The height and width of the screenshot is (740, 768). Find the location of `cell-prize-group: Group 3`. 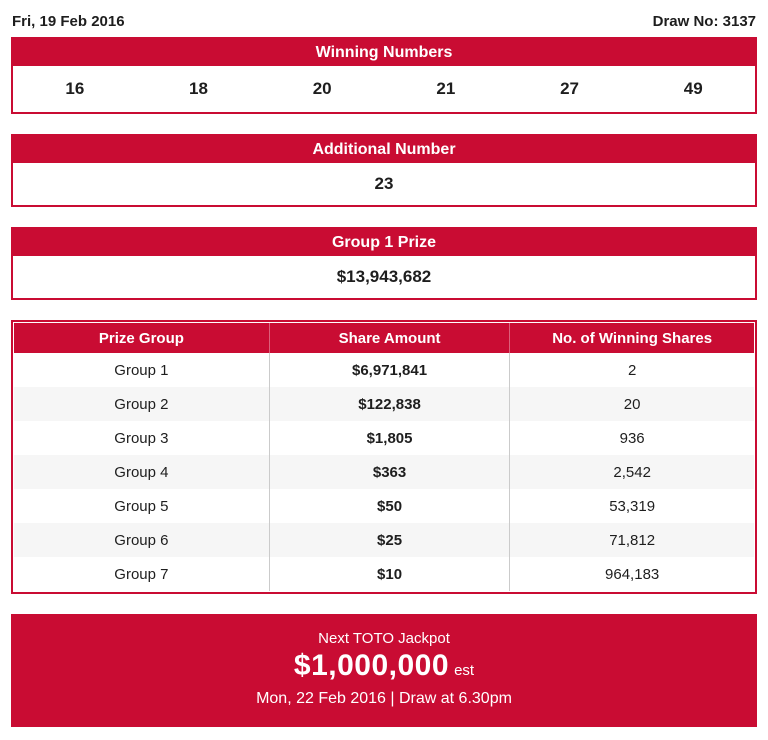

cell-prize-group: Group 3 is located at coordinates (142, 438).